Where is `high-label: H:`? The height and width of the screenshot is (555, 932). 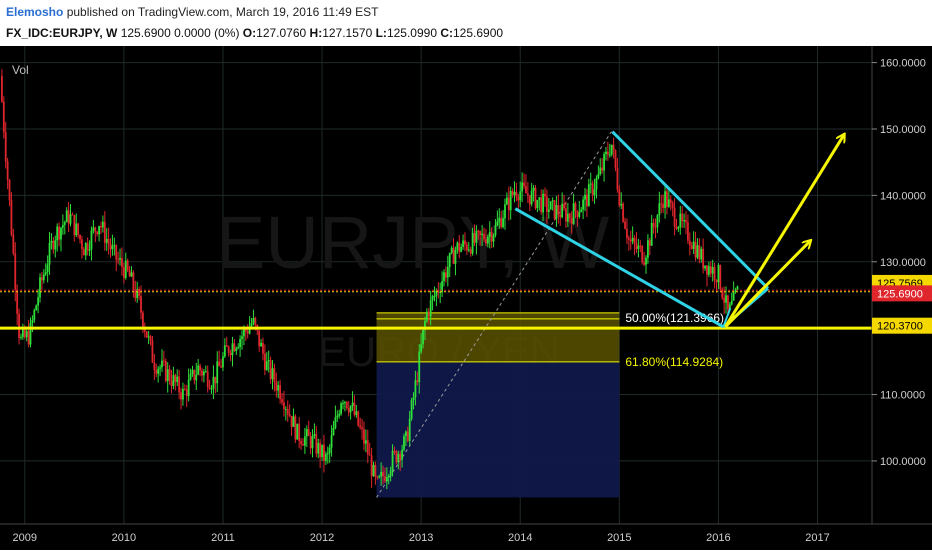 high-label: H: is located at coordinates (314, 33).